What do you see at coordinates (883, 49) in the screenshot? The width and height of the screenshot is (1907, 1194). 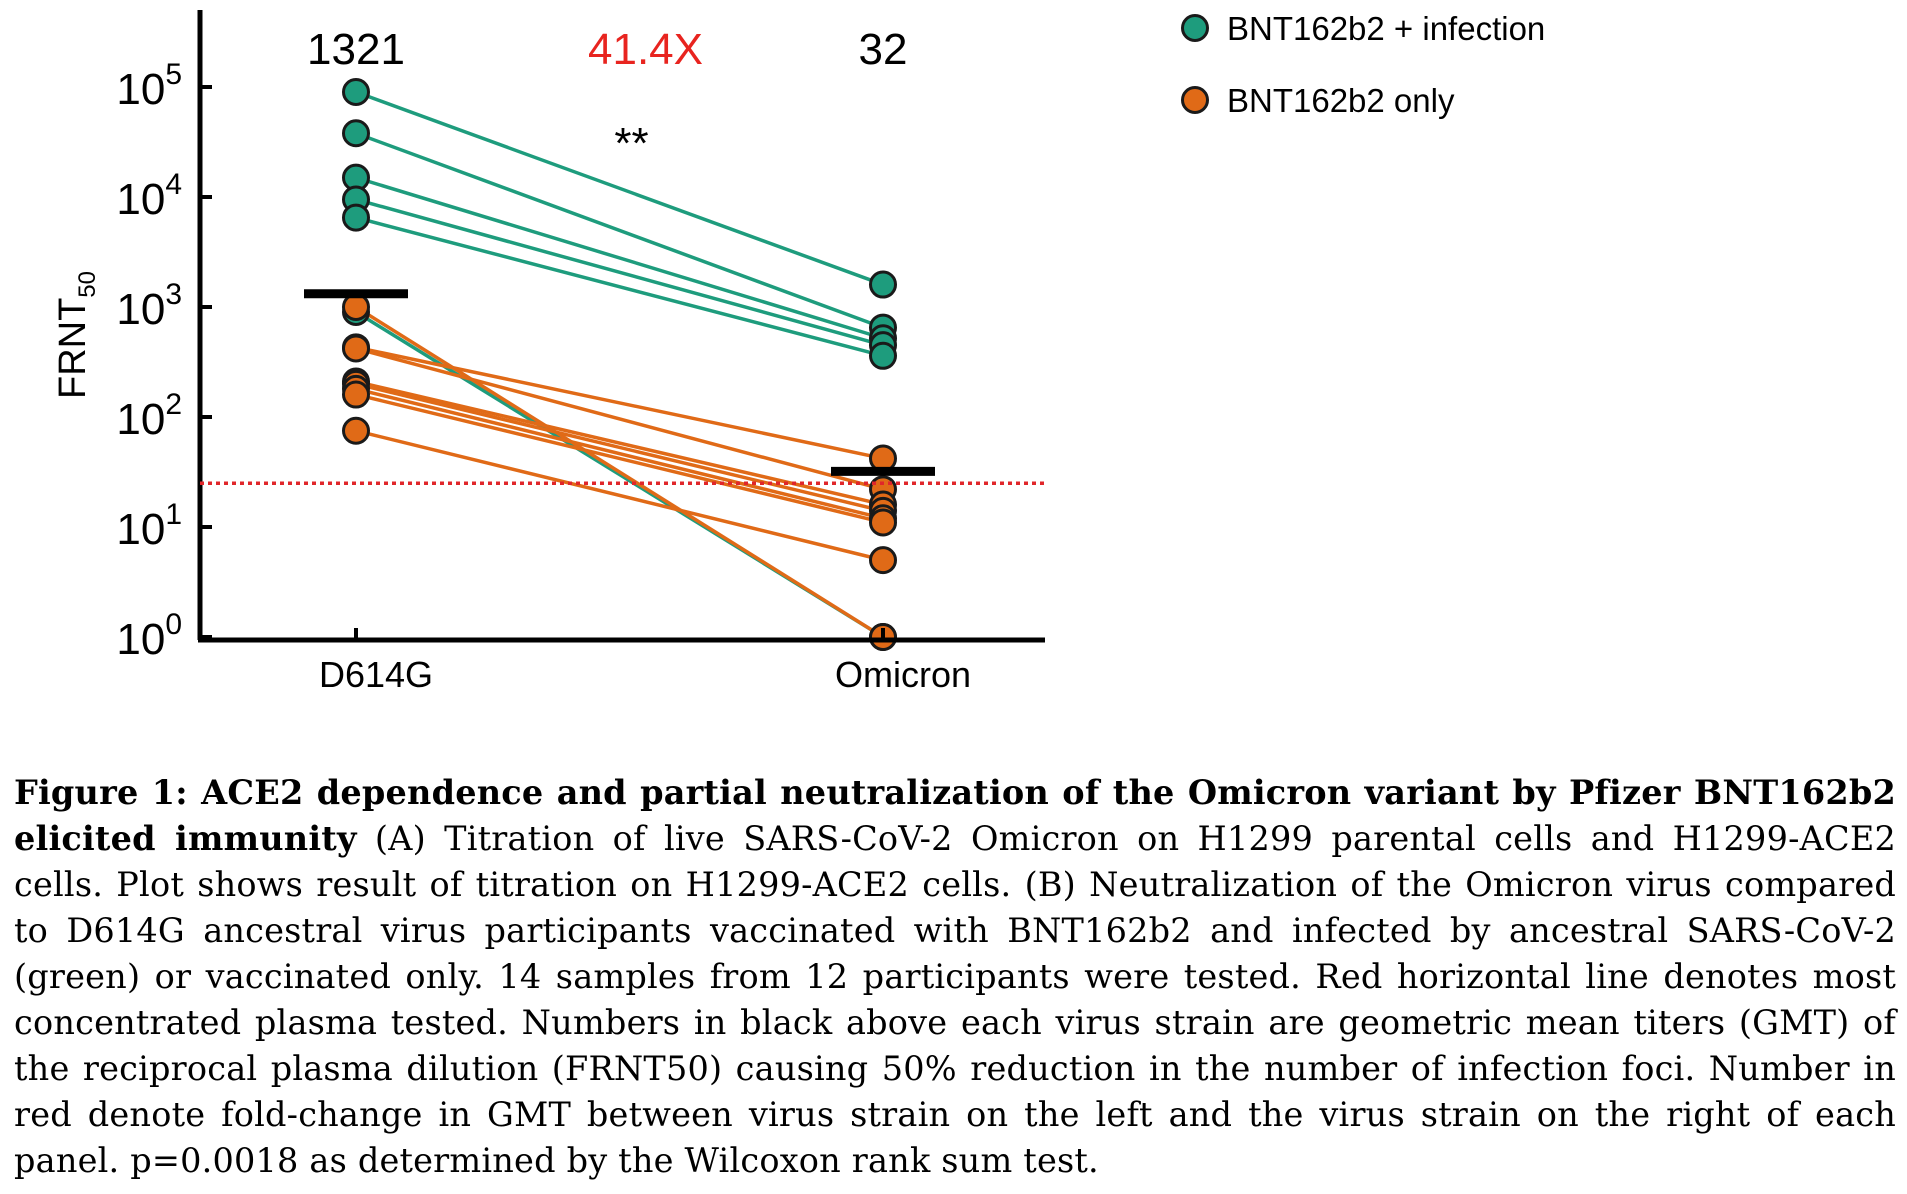 I see `gmt-label: 32` at bounding box center [883, 49].